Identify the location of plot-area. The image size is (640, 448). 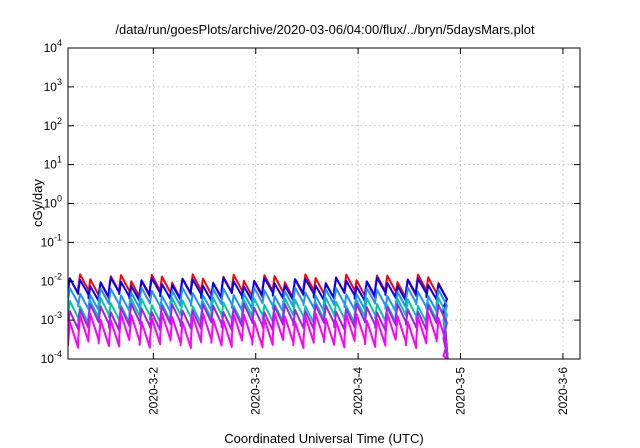
(258, 316).